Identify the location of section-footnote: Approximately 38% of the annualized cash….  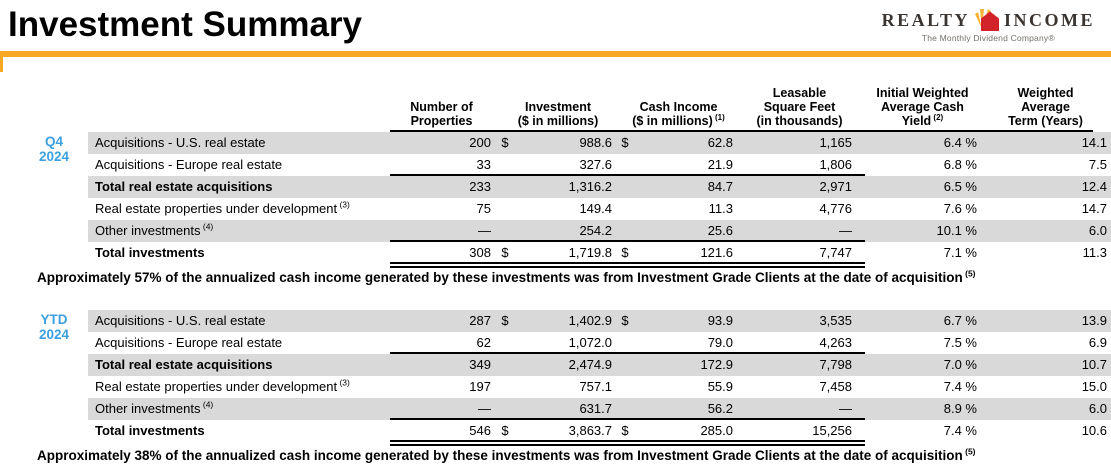
(574, 454).